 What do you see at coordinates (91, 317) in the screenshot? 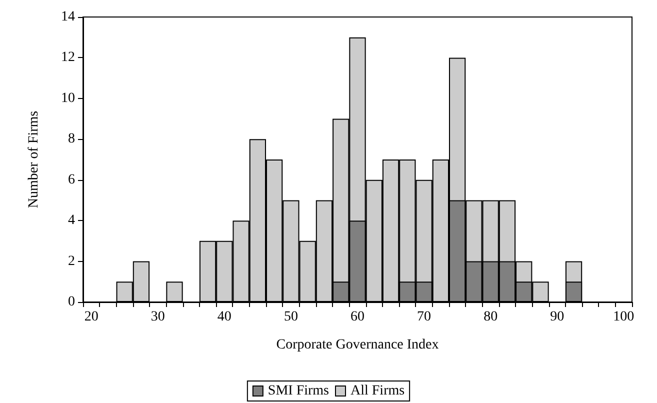
I see `x-tick-label: 20` at bounding box center [91, 317].